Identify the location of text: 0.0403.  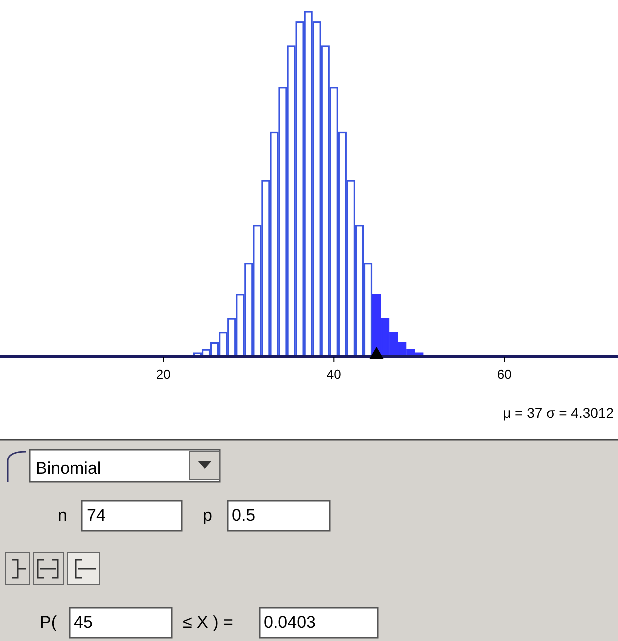
(290, 622).